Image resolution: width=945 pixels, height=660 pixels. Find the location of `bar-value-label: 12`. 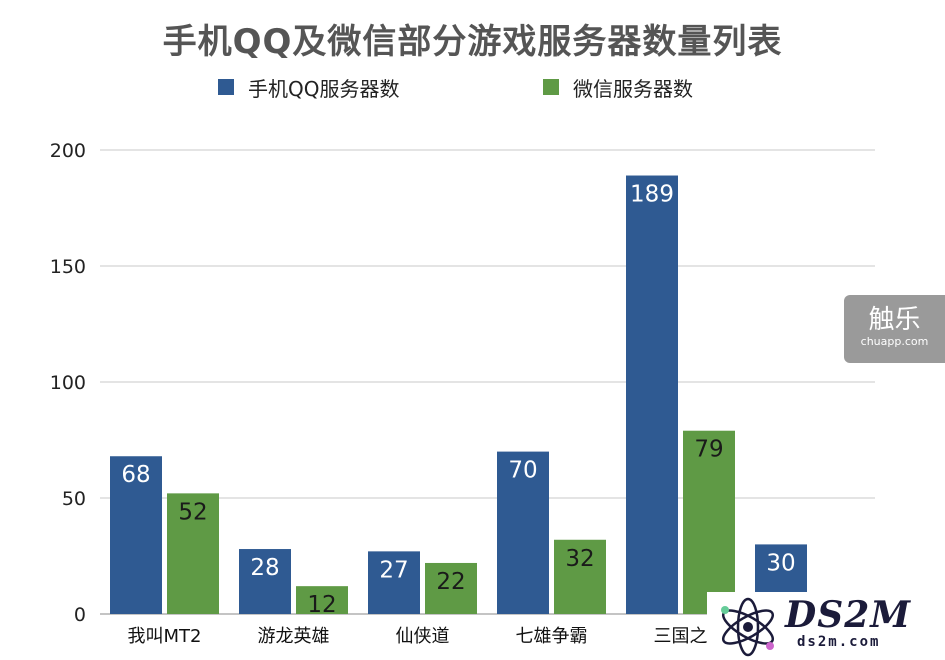

bar-value-label: 12 is located at coordinates (321, 605).